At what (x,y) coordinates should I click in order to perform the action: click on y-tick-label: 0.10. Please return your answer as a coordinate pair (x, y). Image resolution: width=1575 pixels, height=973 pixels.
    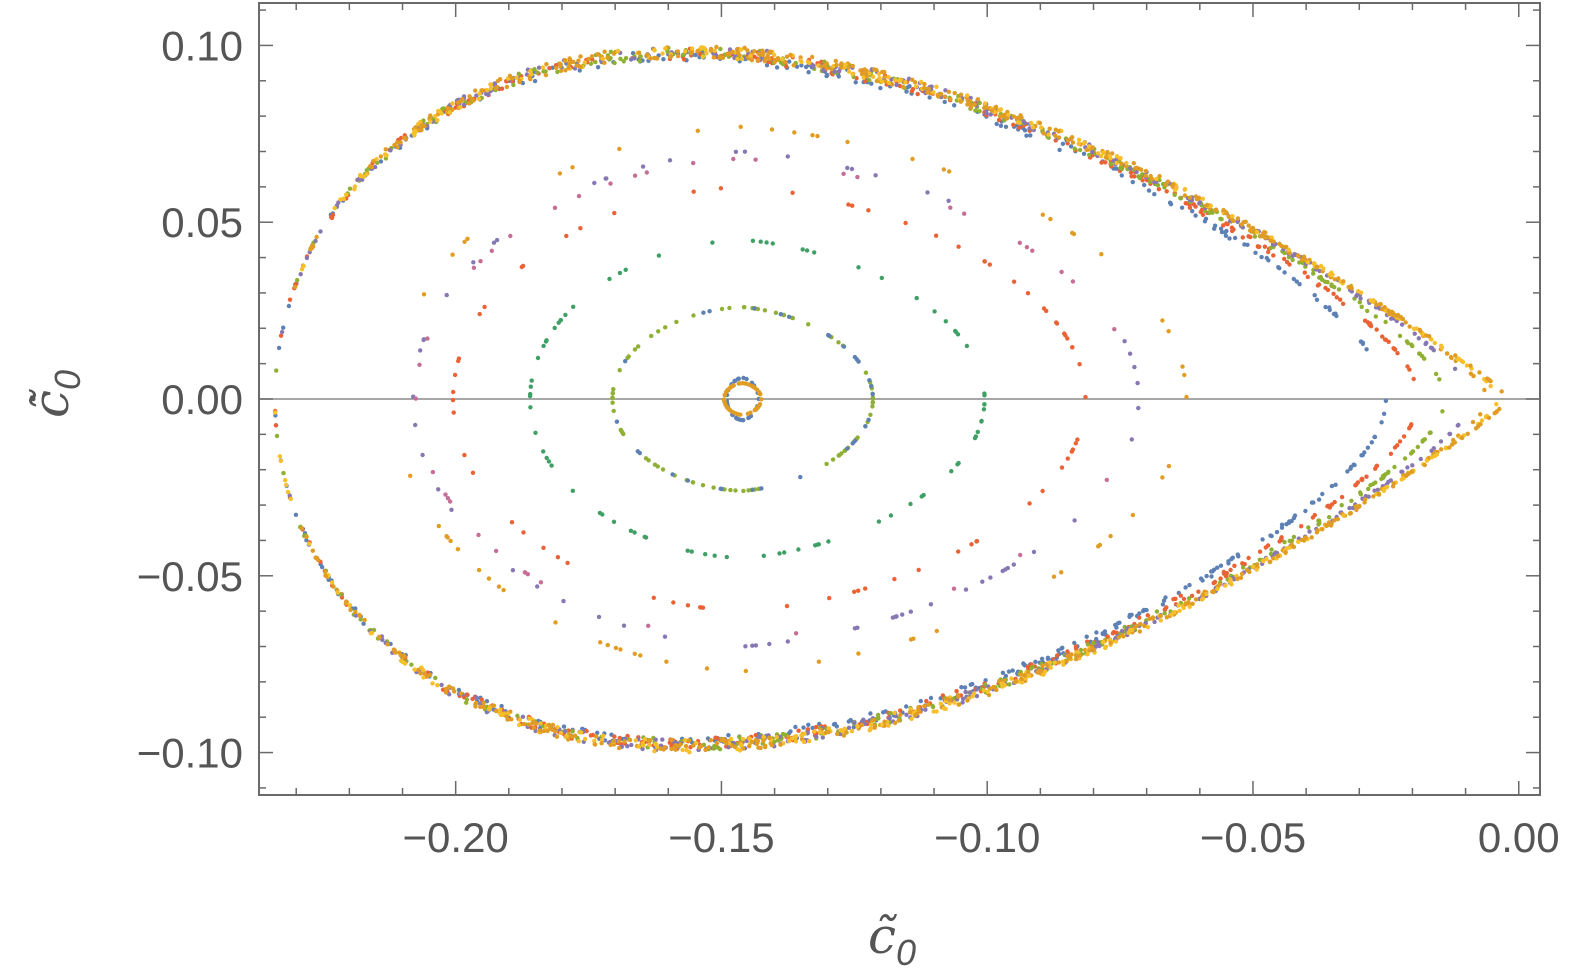
    Looking at the image, I should click on (202, 45).